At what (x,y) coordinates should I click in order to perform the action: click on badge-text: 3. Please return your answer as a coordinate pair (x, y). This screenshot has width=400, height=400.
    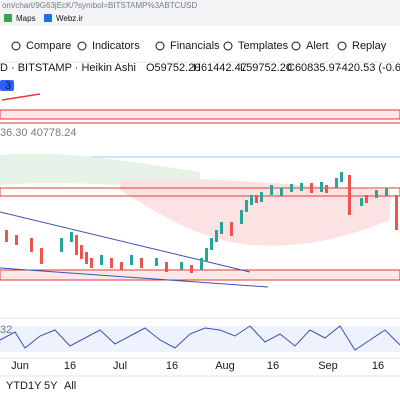
    Looking at the image, I should click on (8, 86).